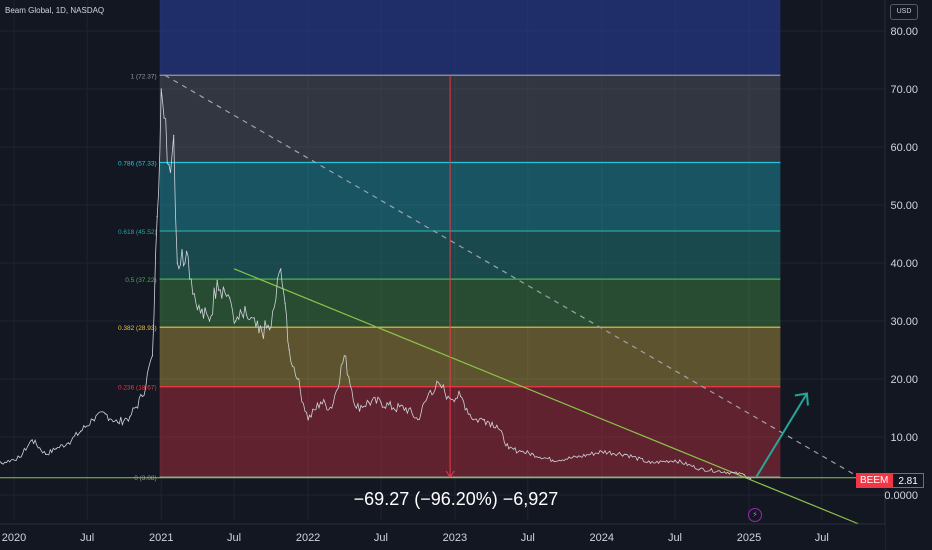 This screenshot has height=550, width=932. Describe the element at coordinates (144, 76) in the screenshot. I see `fib-level-label: 1 (72.37)` at that location.